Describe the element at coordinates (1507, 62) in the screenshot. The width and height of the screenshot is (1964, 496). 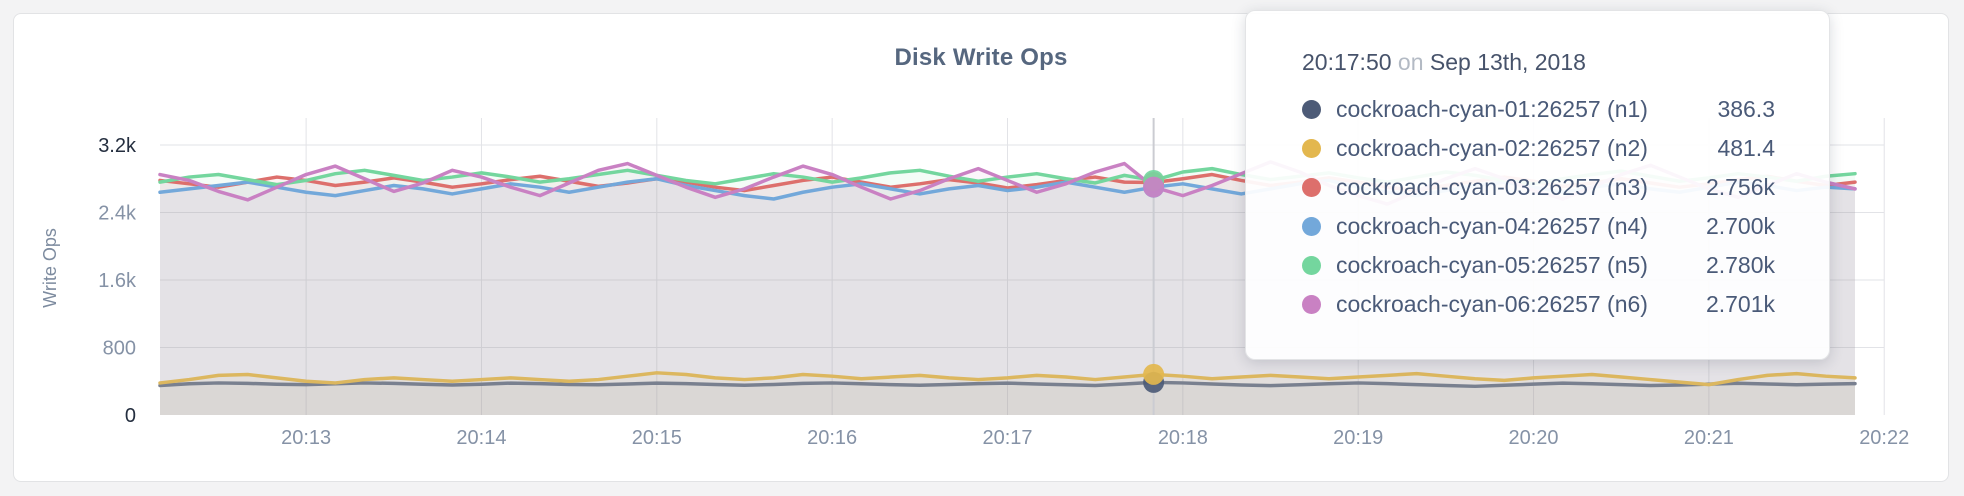
I see `tooltip-date: Sep 13th, 2018` at that location.